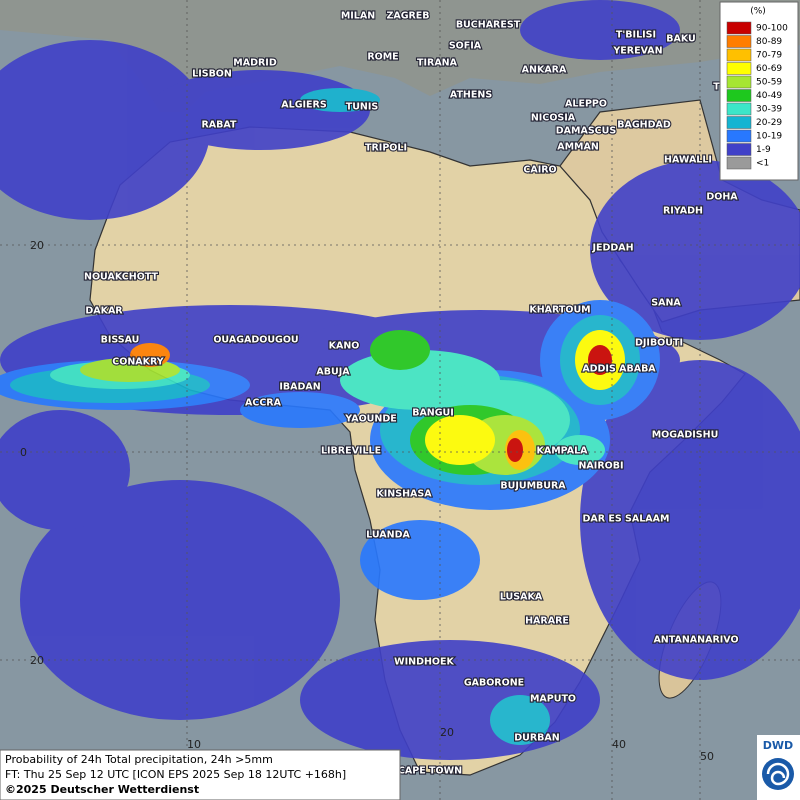 The height and width of the screenshot is (800, 800). What do you see at coordinates (386, 148) in the screenshot?
I see `city-label: TRIPOLI` at bounding box center [386, 148].